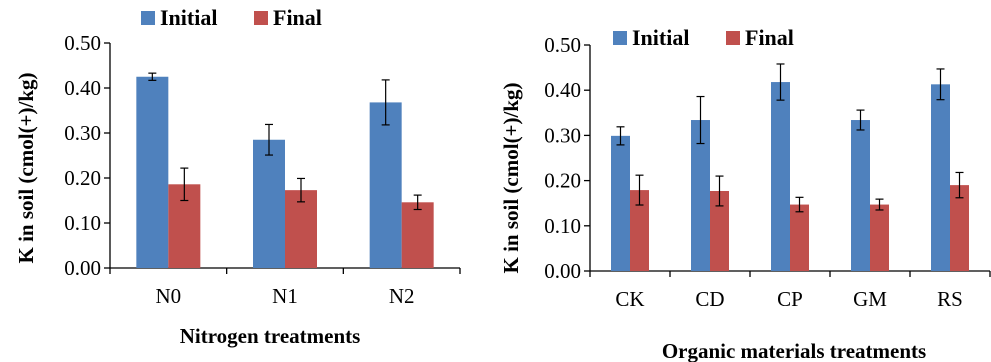  What do you see at coordinates (799, 237) in the screenshot?
I see `bar-final-cp` at bounding box center [799, 237].